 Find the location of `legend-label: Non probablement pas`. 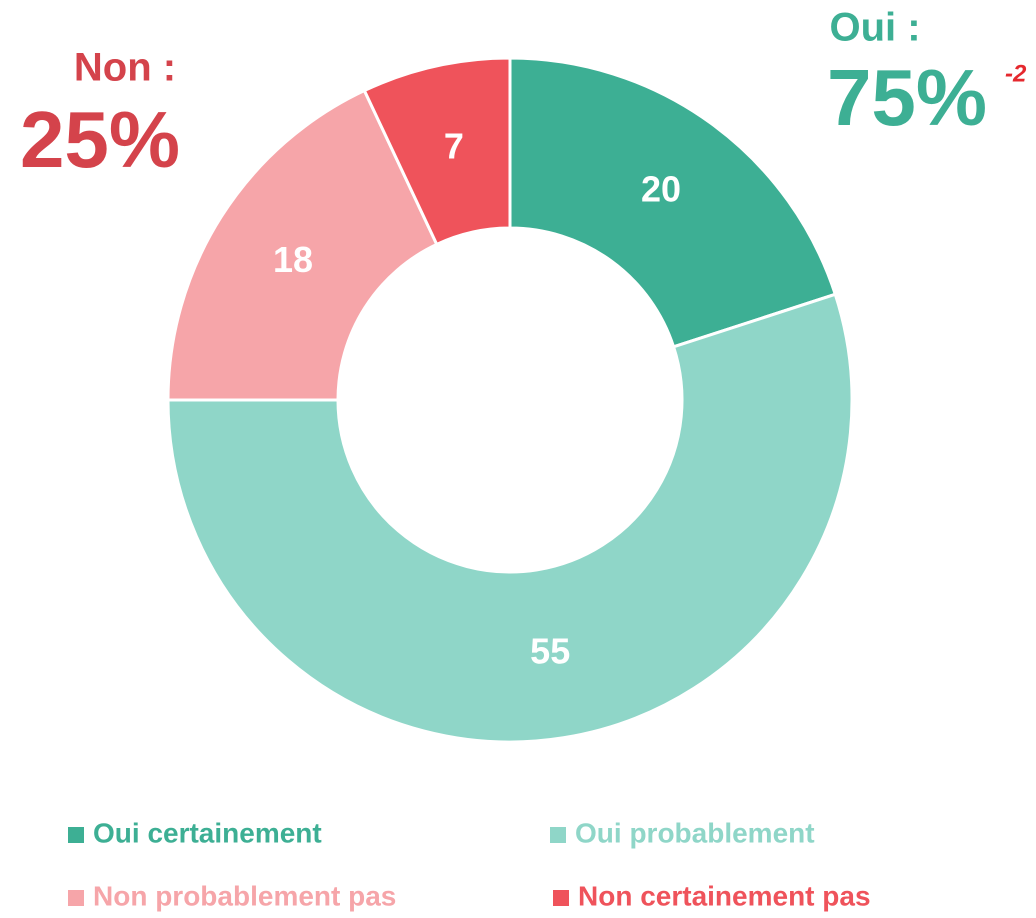

legend-label: Non probablement pas is located at coordinates (244, 895).